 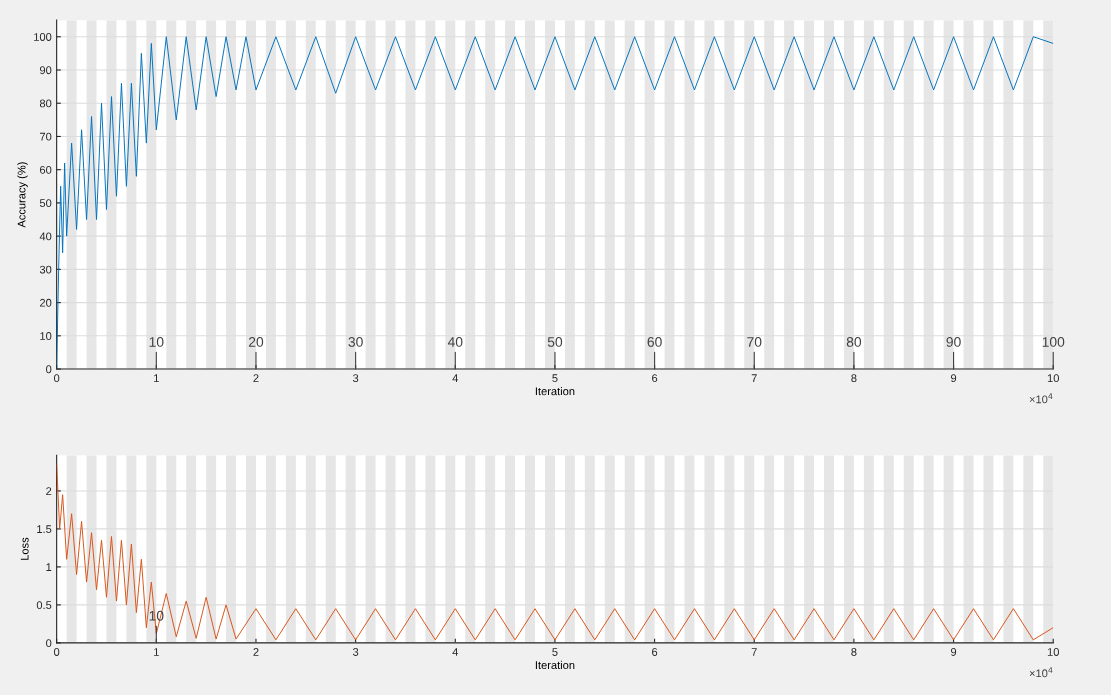 I want to click on y-tick-label: 30, so click(x=45, y=269).